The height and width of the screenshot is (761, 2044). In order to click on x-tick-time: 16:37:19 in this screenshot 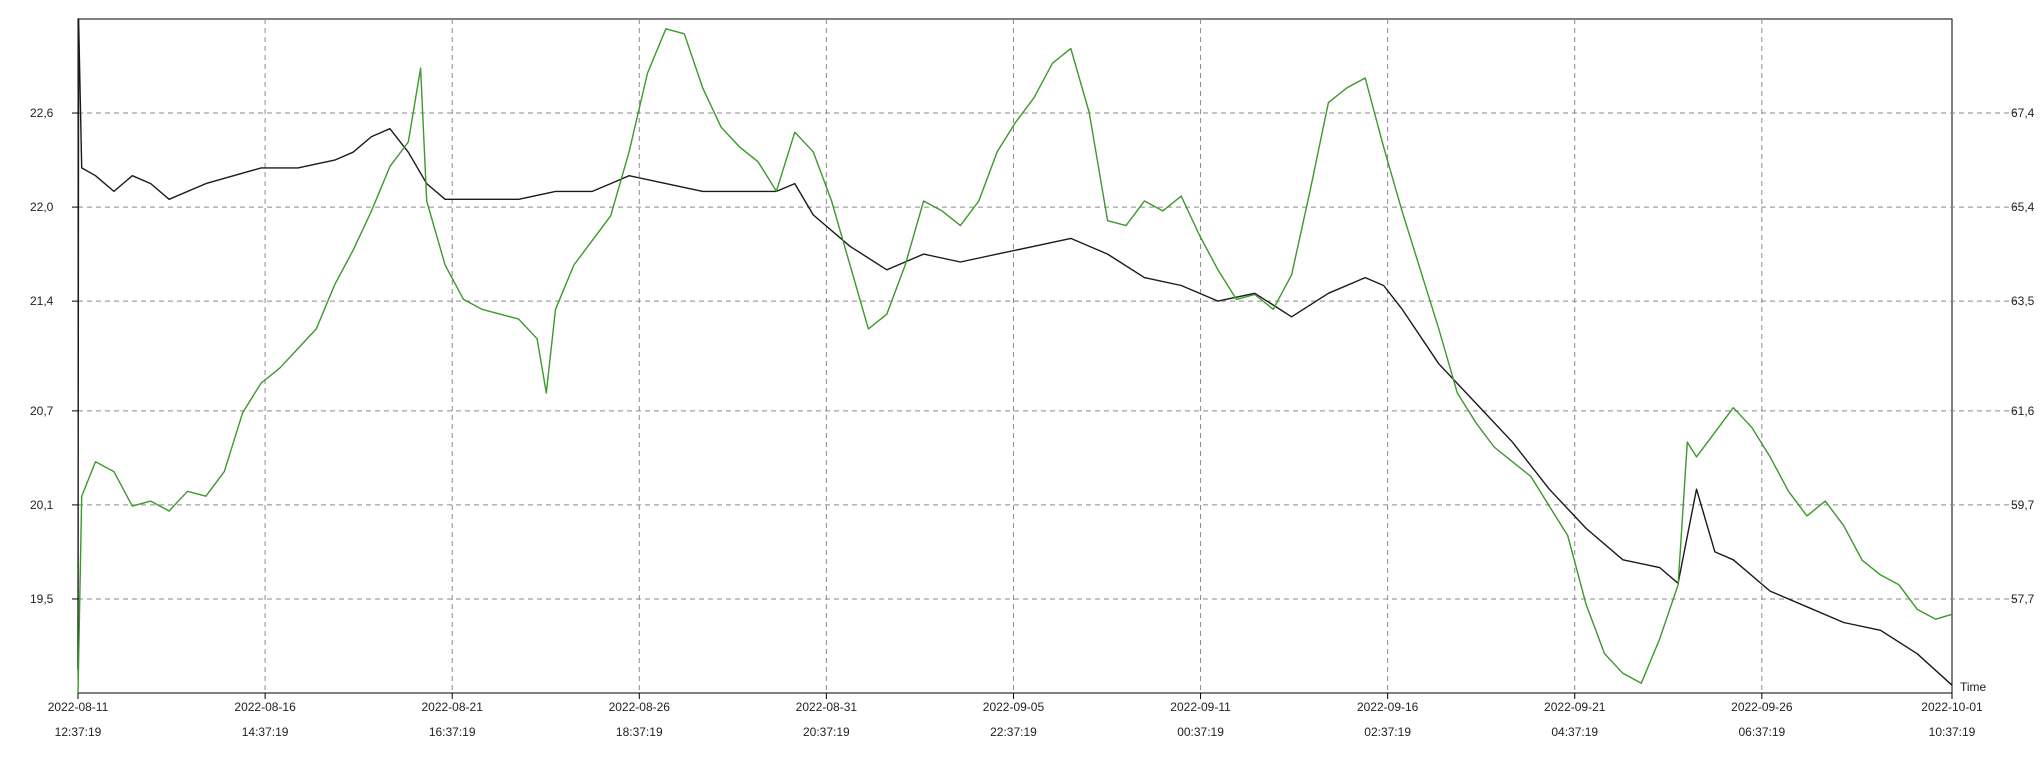, I will do `click(452, 732)`.